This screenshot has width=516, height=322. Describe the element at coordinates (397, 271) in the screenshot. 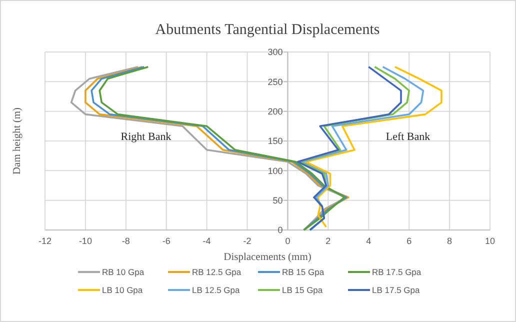

I see `legend-label: RB 17.5 Gpa` at that location.